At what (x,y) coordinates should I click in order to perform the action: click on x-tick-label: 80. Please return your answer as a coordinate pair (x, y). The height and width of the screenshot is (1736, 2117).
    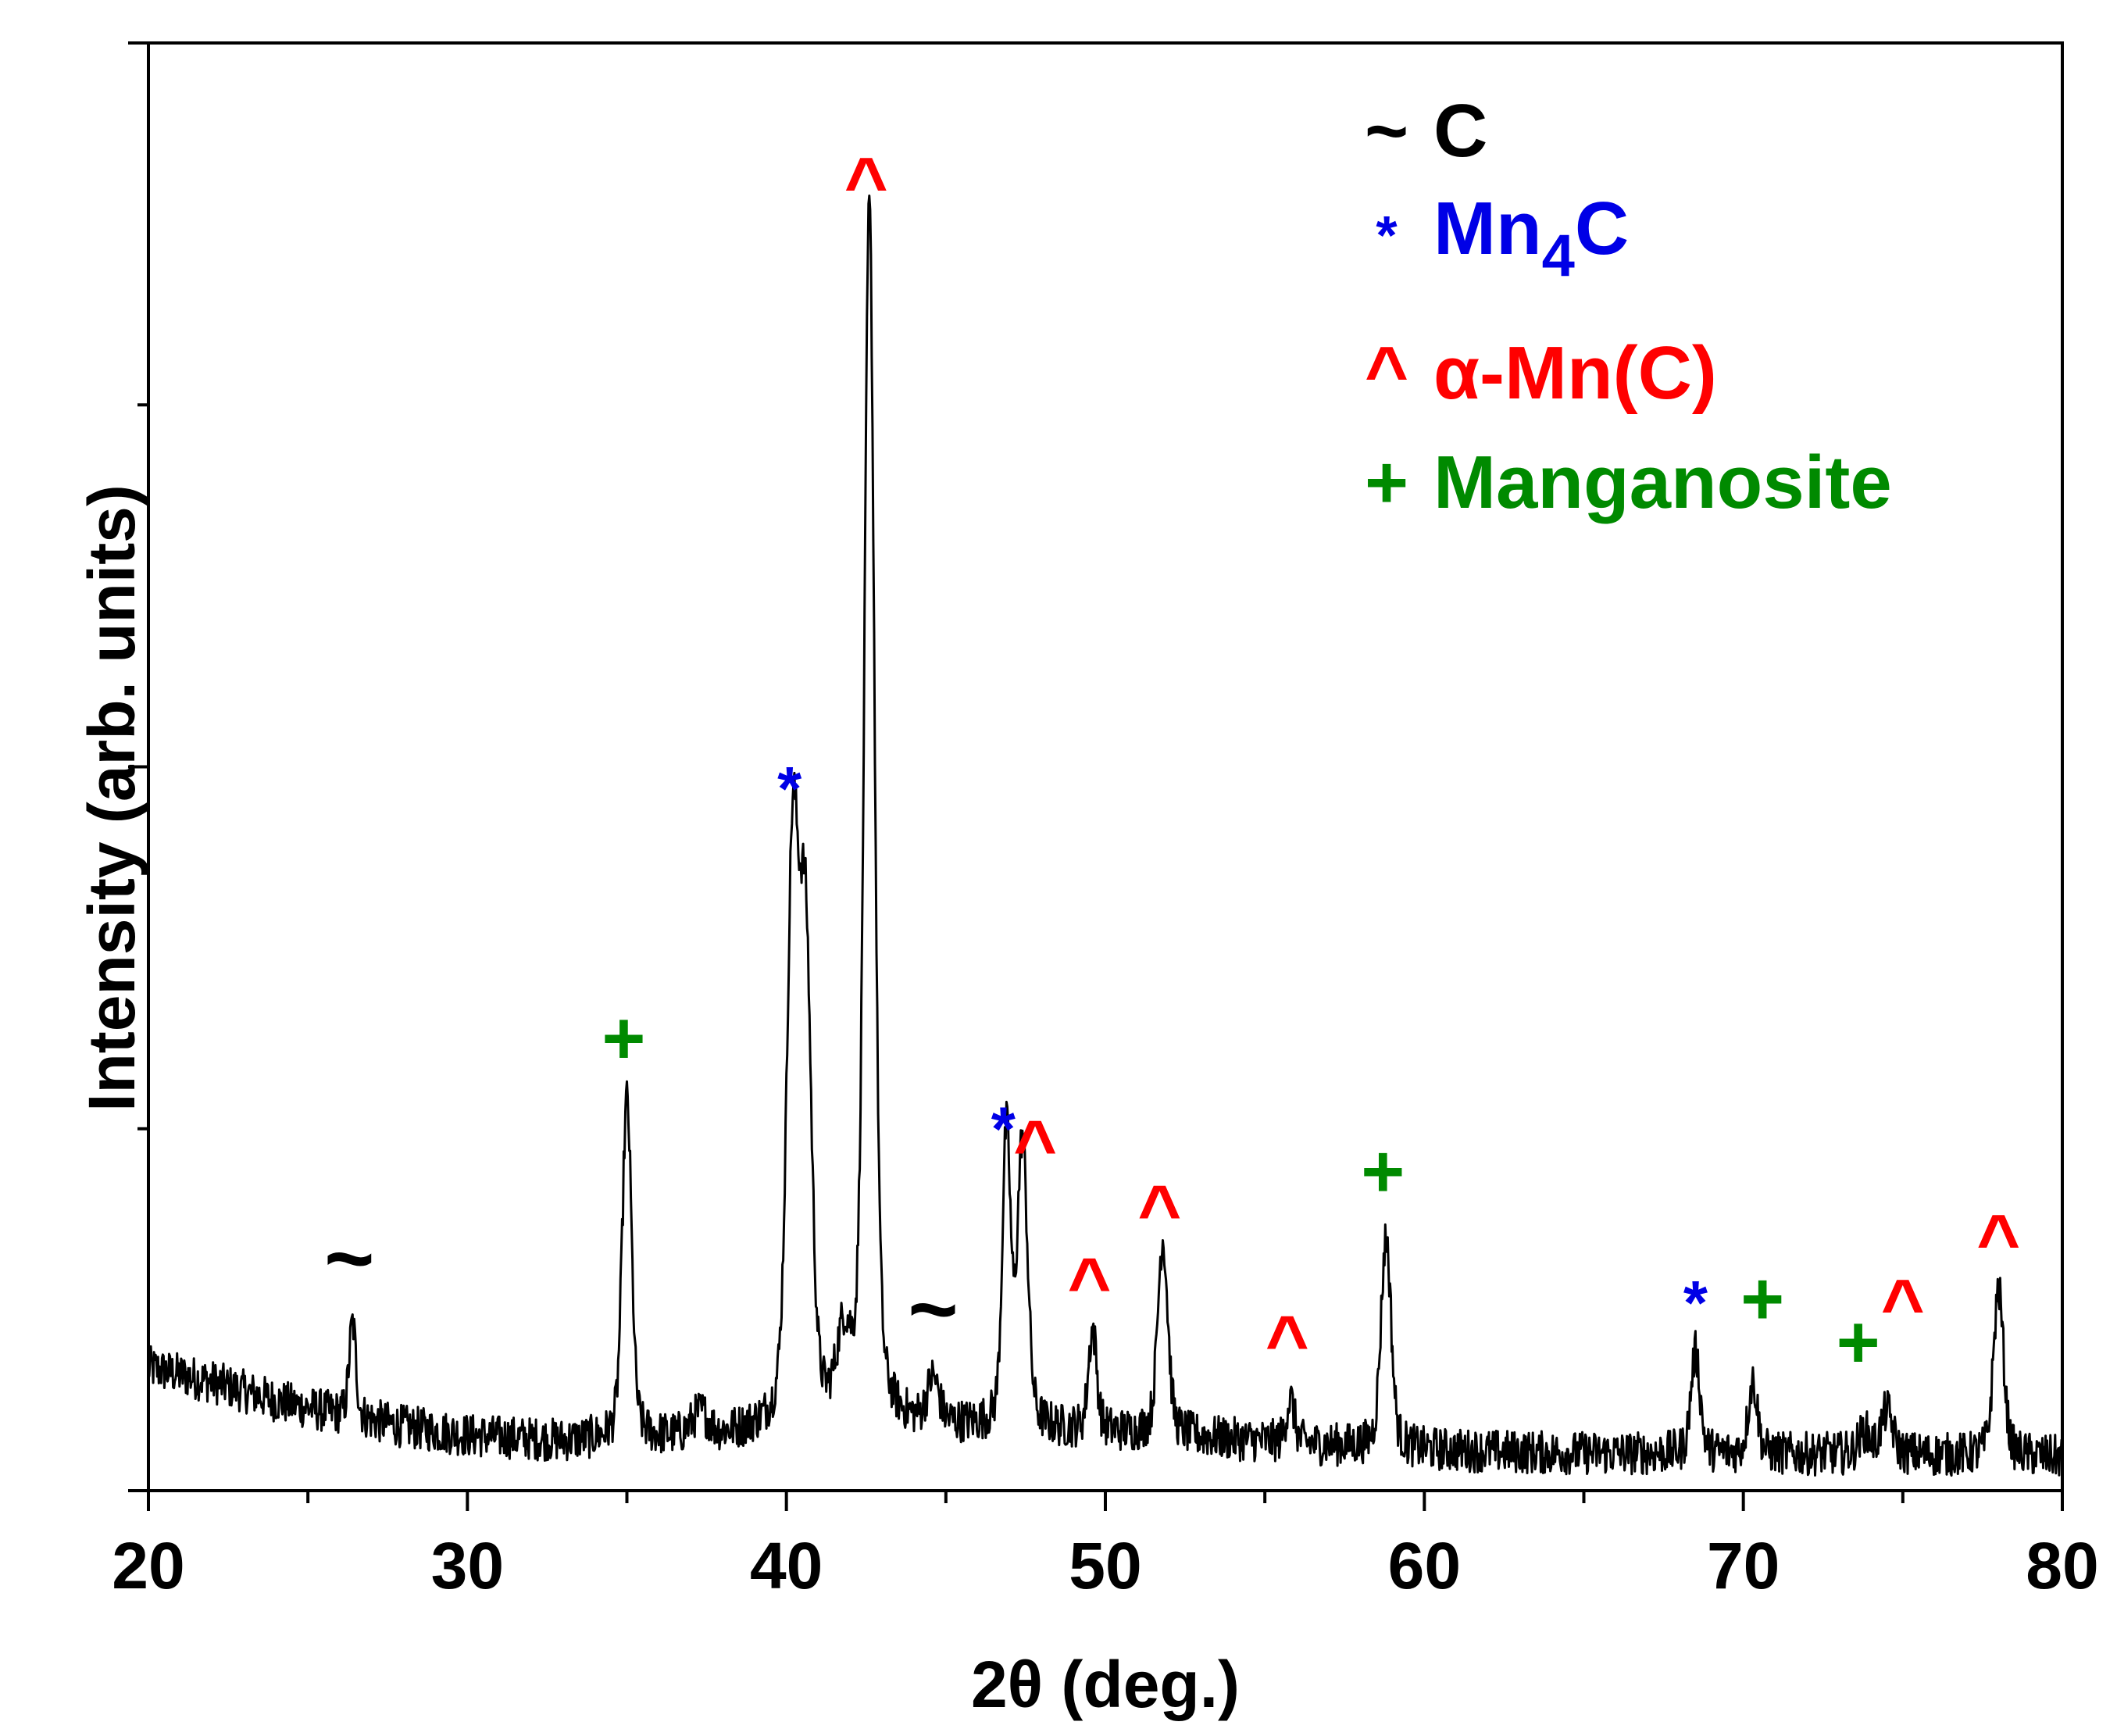
    Looking at the image, I should click on (2062, 1565).